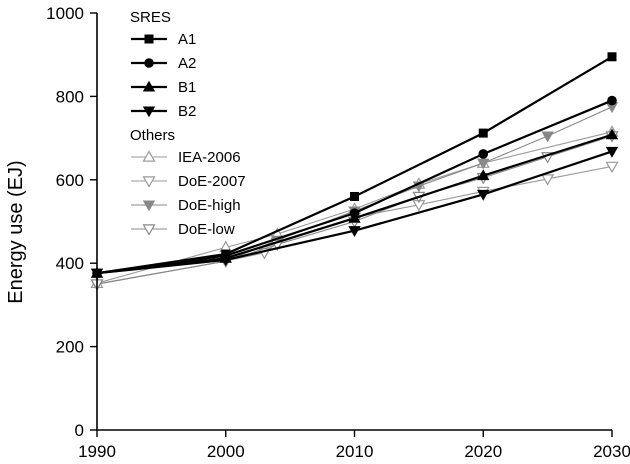 The height and width of the screenshot is (464, 630). I want to click on x-tick-label: 2030, so click(611, 451).